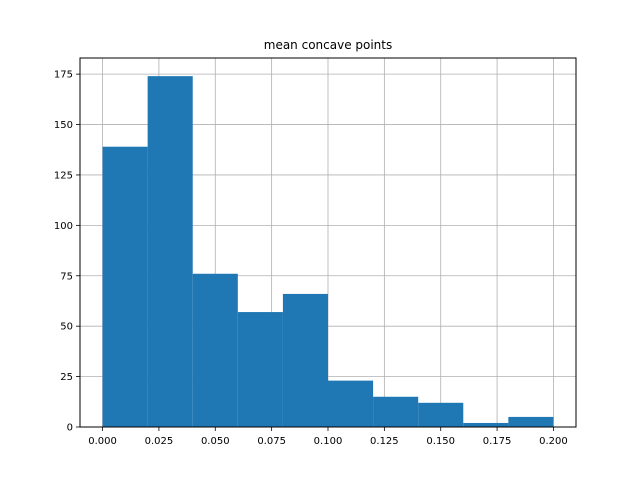 Image resolution: width=640 pixels, height=480 pixels. I want to click on x-tick-label: 0.075, so click(271, 441).